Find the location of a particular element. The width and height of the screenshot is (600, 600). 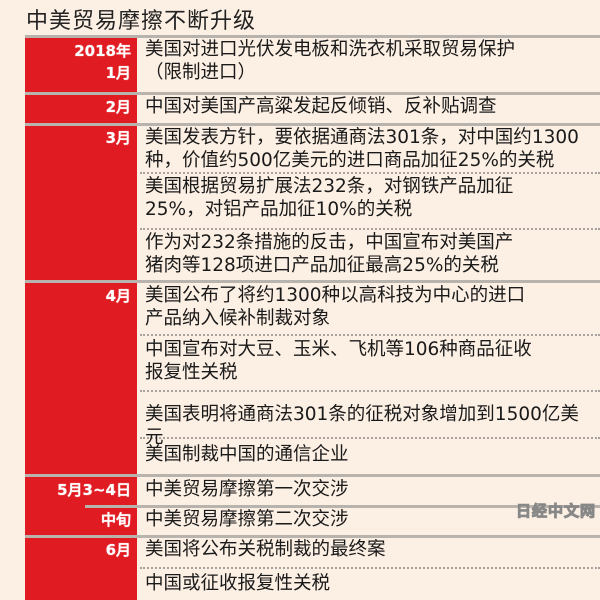

watermark-logo: 日经中文网 is located at coordinates (555, 511).